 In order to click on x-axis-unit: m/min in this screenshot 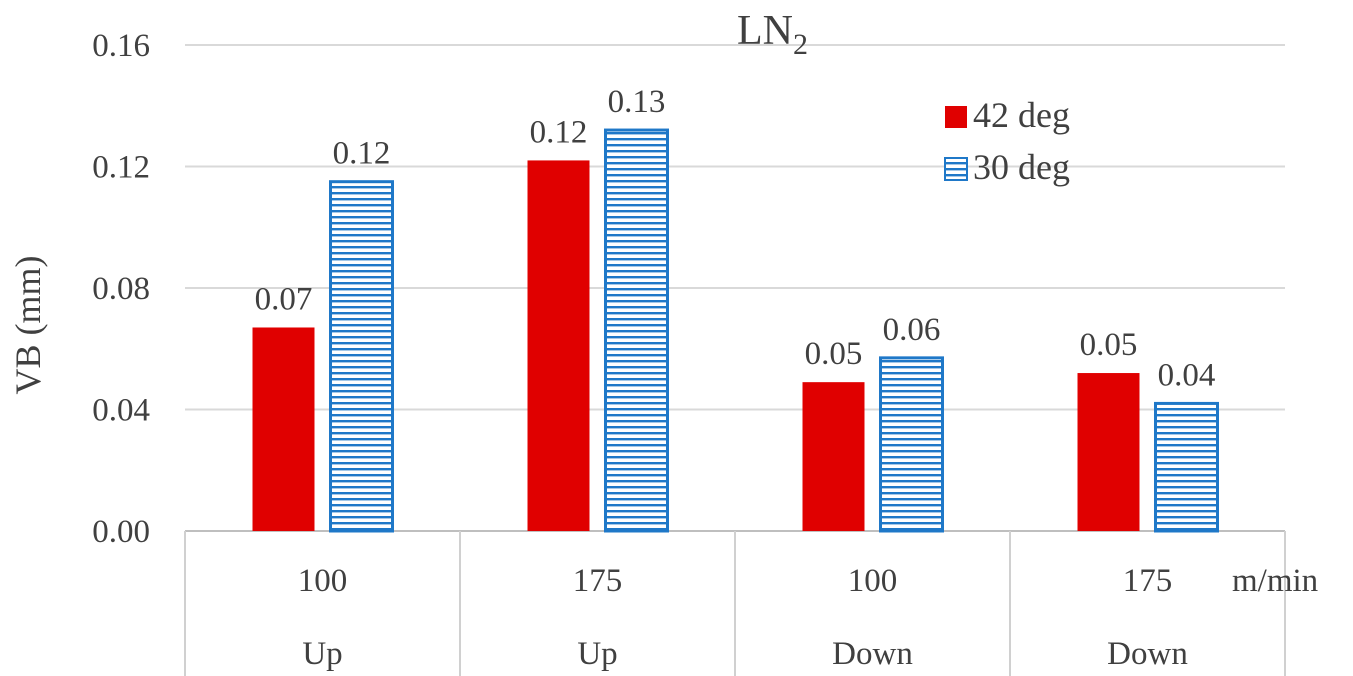, I will do `click(1275, 581)`.